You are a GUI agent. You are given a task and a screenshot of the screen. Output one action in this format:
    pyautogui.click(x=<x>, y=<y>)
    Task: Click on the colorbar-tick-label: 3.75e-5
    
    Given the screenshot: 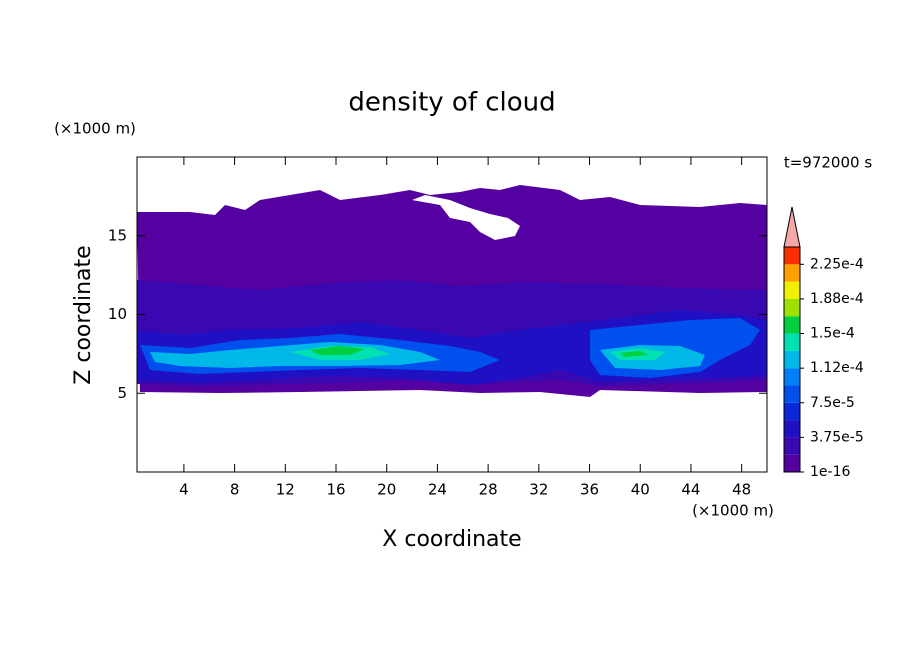 What is the action you would take?
    pyautogui.click(x=837, y=437)
    